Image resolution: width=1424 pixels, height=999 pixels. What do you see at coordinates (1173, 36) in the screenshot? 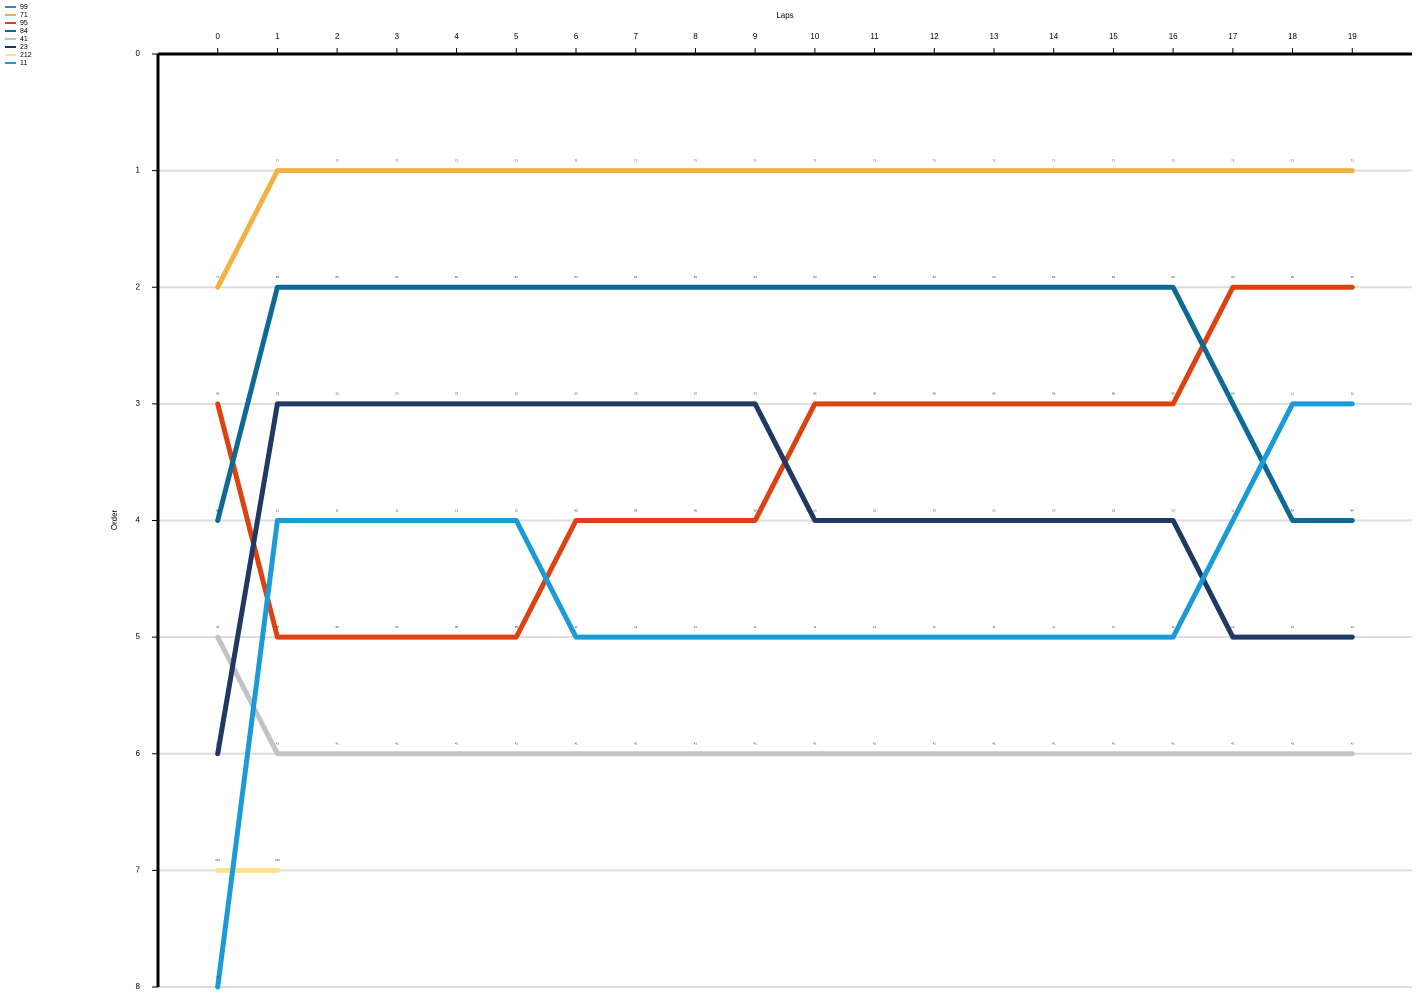
I see `x-tick-label: 16` at bounding box center [1173, 36].